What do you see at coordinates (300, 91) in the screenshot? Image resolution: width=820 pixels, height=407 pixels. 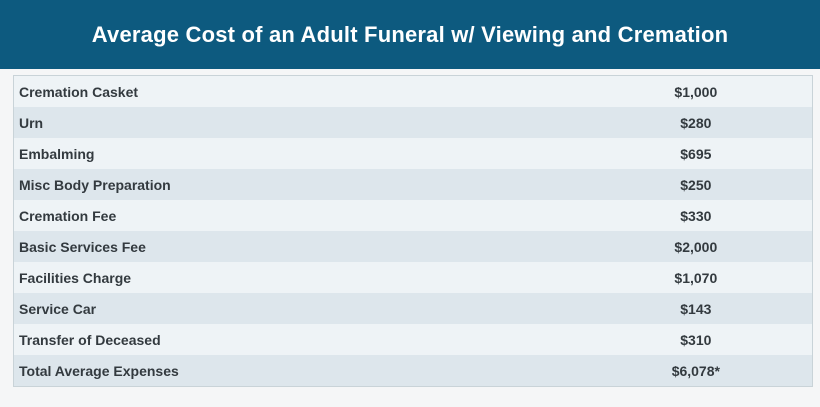 I see `row-label: Cremation Casket` at bounding box center [300, 91].